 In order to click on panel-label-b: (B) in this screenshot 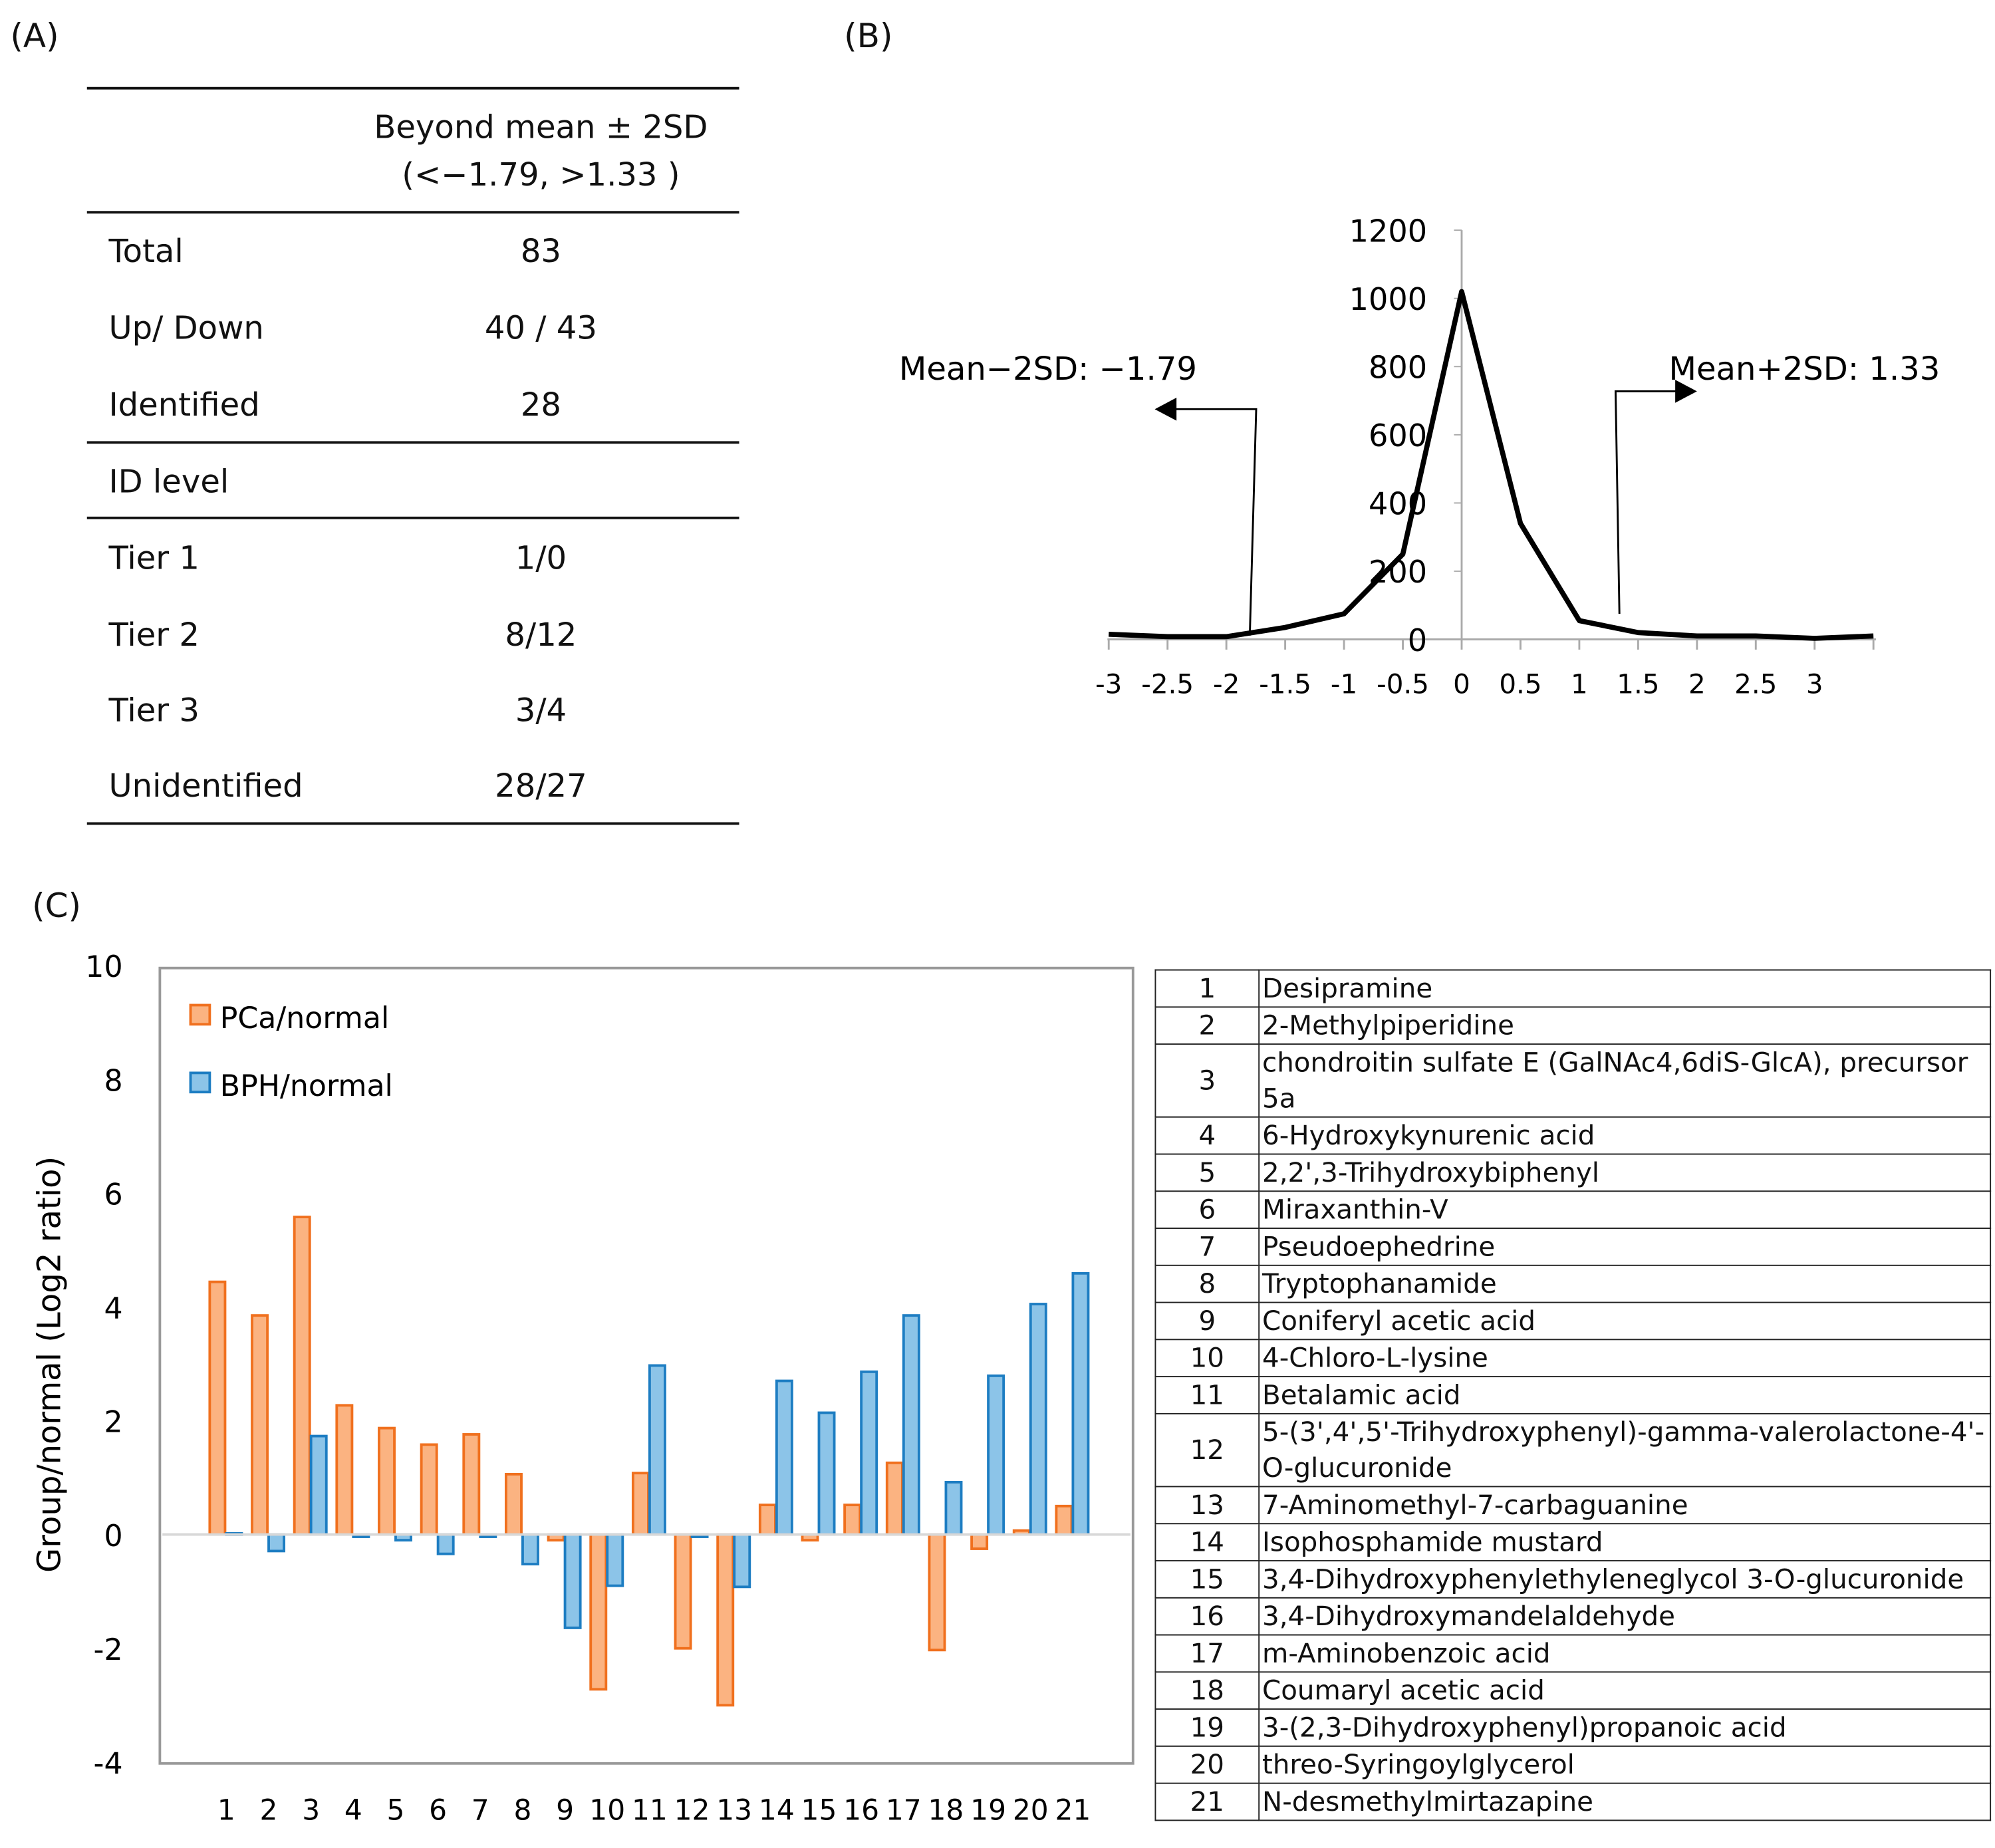, I will do `click(868, 37)`.